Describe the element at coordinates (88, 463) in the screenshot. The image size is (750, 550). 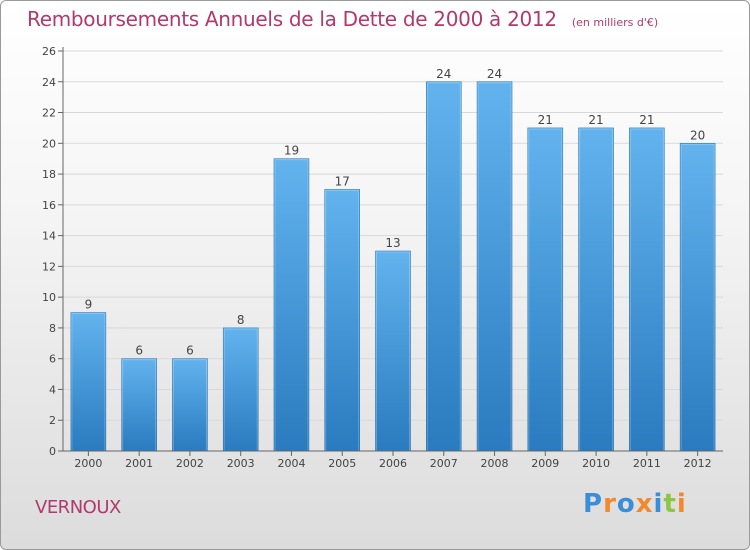
I see `x-tick-label: 2000` at that location.